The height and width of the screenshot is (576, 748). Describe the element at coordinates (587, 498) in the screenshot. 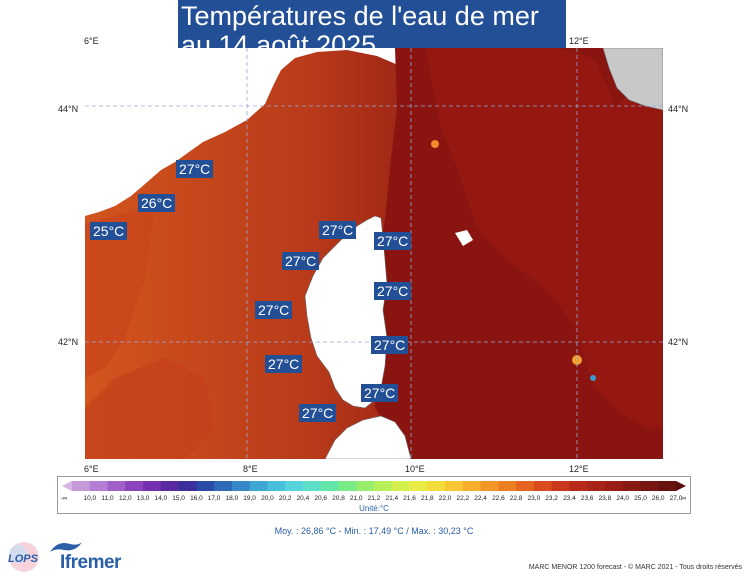

I see `scale-tick-label: 23,6` at that location.